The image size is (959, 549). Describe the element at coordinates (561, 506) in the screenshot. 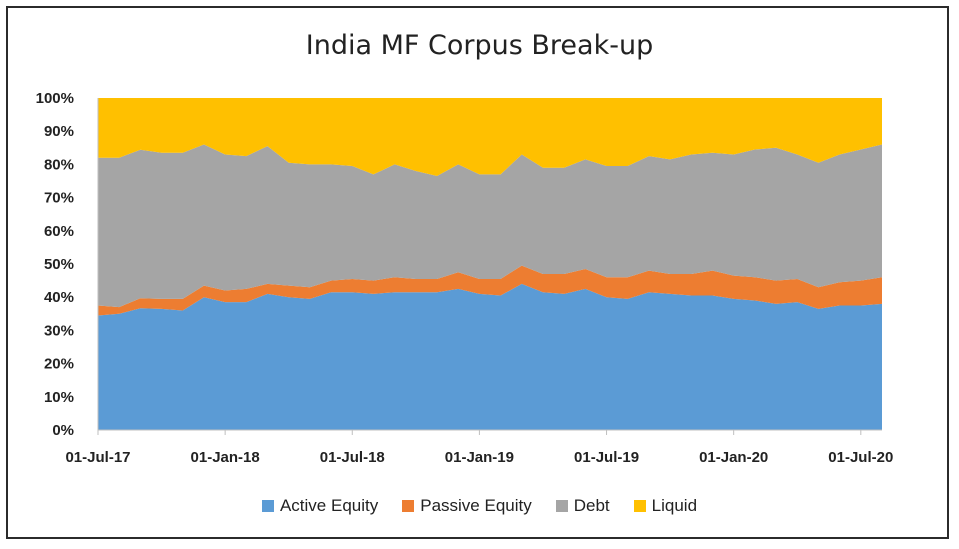

I see `legend-swatch-debt` at that location.